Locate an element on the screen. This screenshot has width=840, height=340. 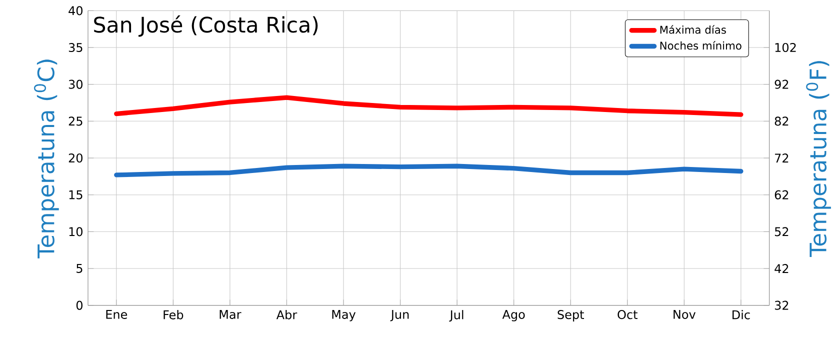
legend-label: Noches mínimo is located at coordinates (701, 45).